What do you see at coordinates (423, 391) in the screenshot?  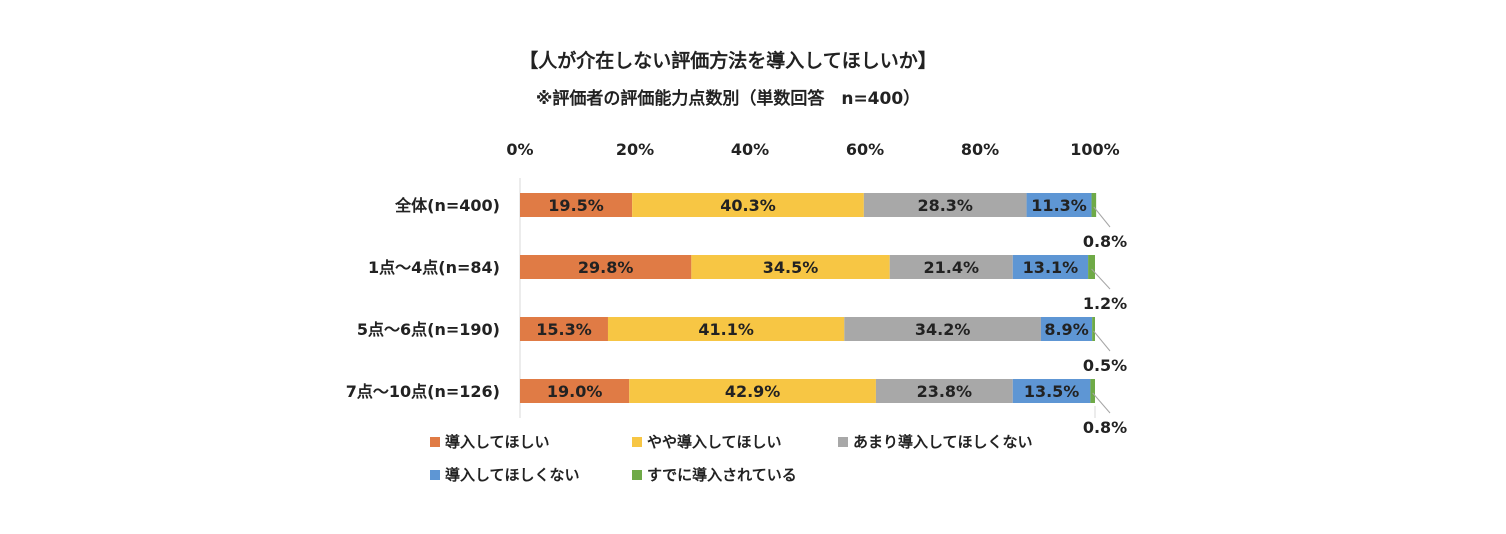 I see `category-label: 7点～10点(n=126)` at bounding box center [423, 391].